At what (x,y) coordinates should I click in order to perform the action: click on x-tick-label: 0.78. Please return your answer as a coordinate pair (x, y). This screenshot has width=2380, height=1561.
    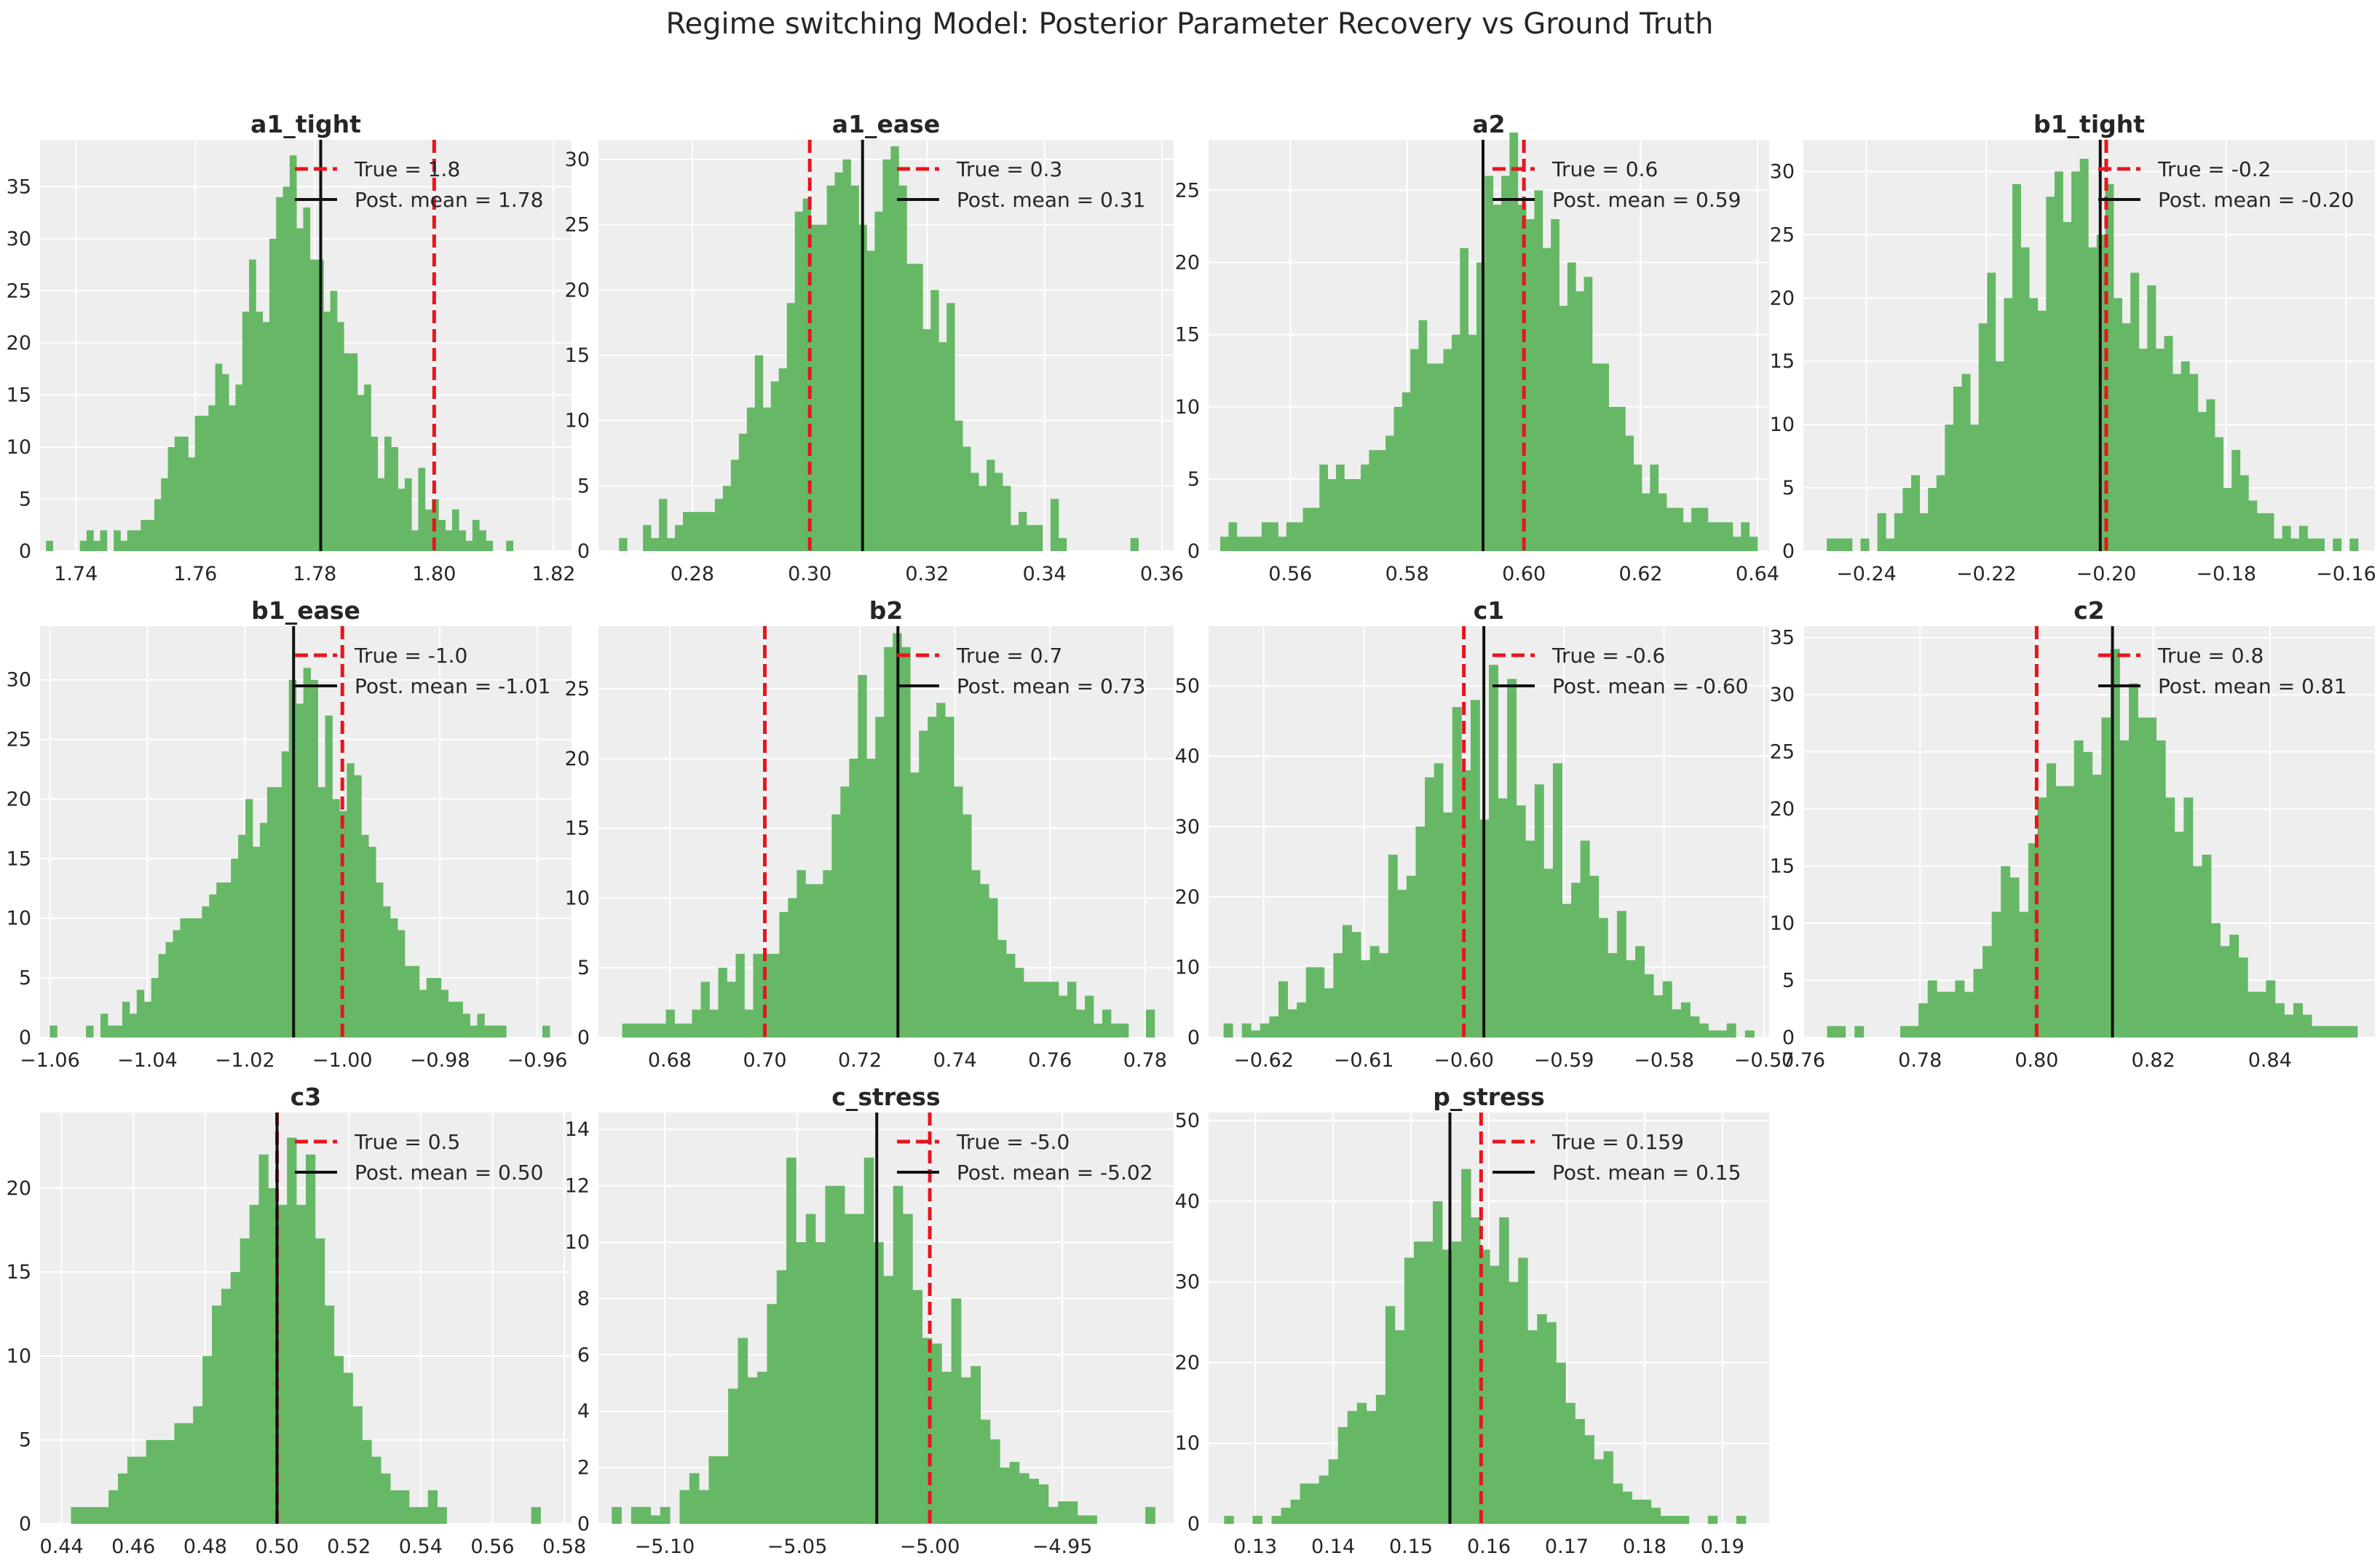
    Looking at the image, I should click on (1920, 1061).